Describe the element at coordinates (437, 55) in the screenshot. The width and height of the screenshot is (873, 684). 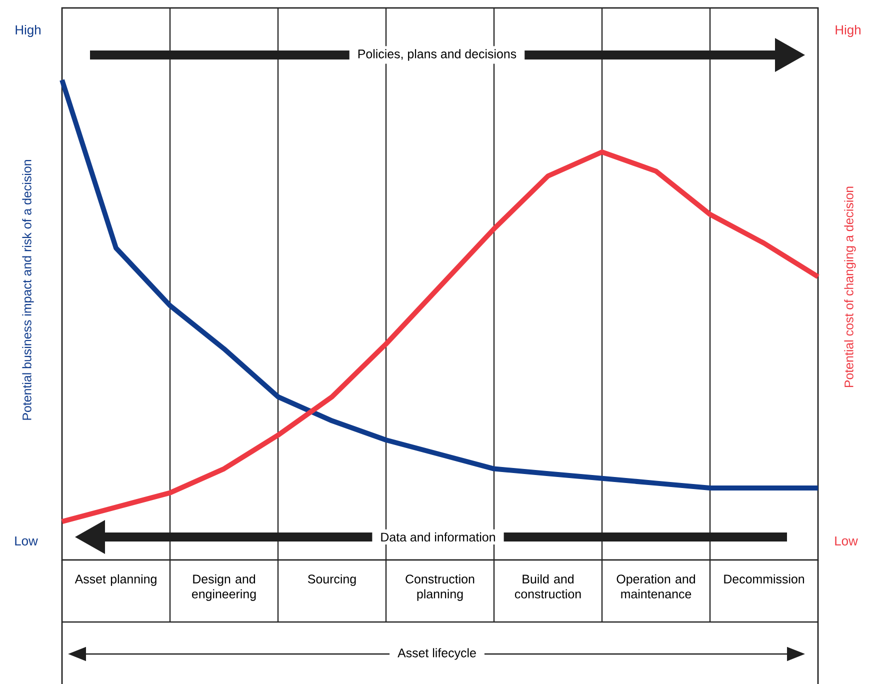
I see `text: Policies, plans and decisions` at that location.